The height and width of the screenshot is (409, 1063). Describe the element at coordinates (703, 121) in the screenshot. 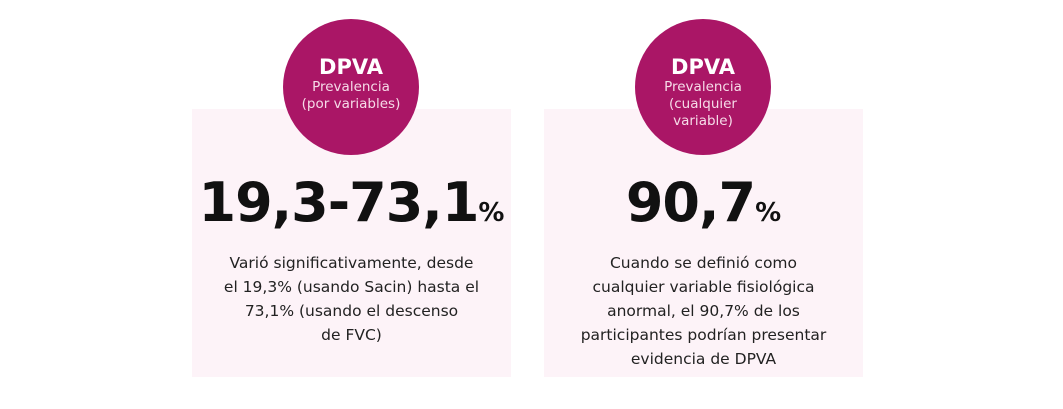

I see `badge-subtitle: variable)` at that location.